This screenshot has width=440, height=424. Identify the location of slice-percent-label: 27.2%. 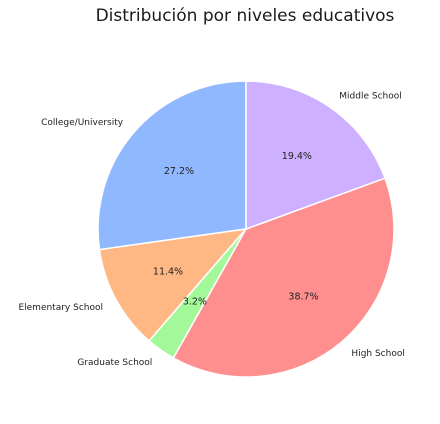
(179, 171).